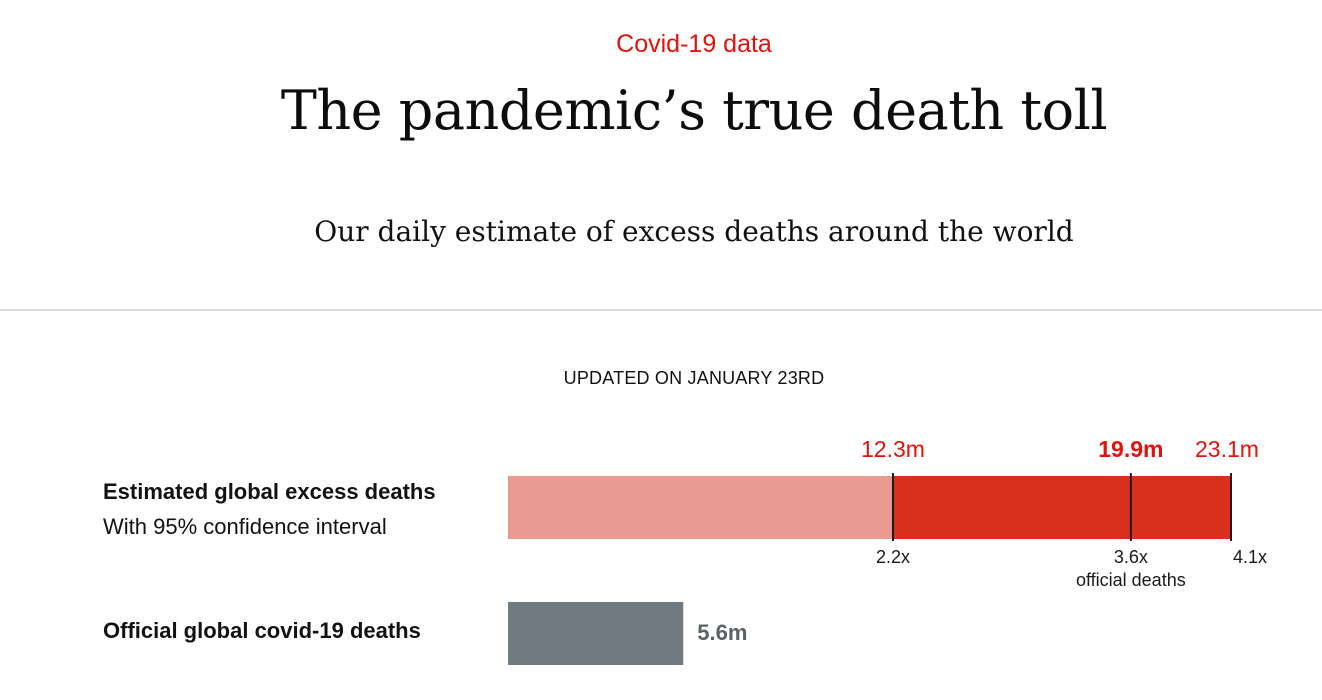 The height and width of the screenshot is (700, 1322). What do you see at coordinates (245, 526) in the screenshot?
I see `confidence-interval-label: With 95% confidence interval` at bounding box center [245, 526].